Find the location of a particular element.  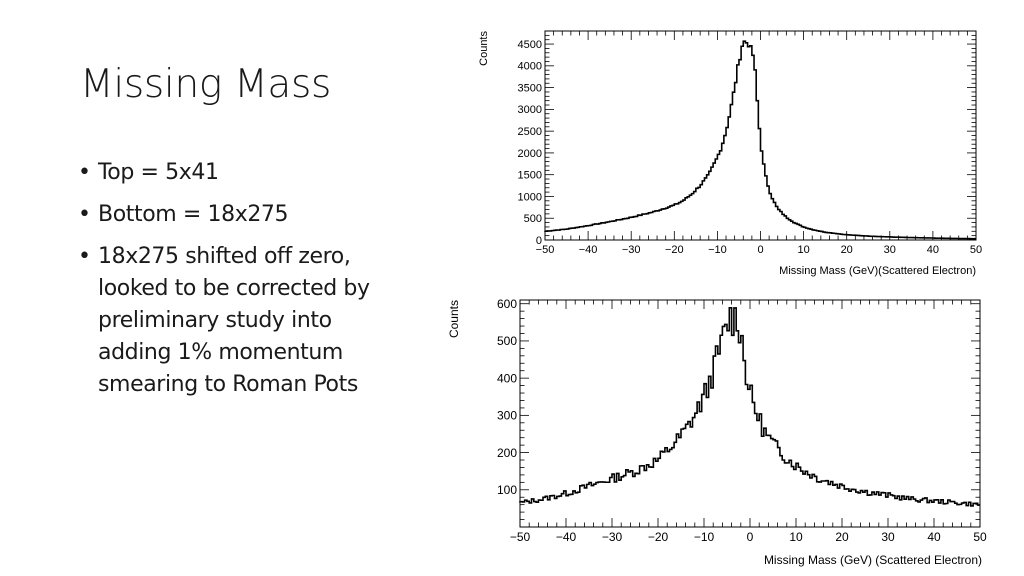

y-tick-label: 600 is located at coordinates (507, 304).